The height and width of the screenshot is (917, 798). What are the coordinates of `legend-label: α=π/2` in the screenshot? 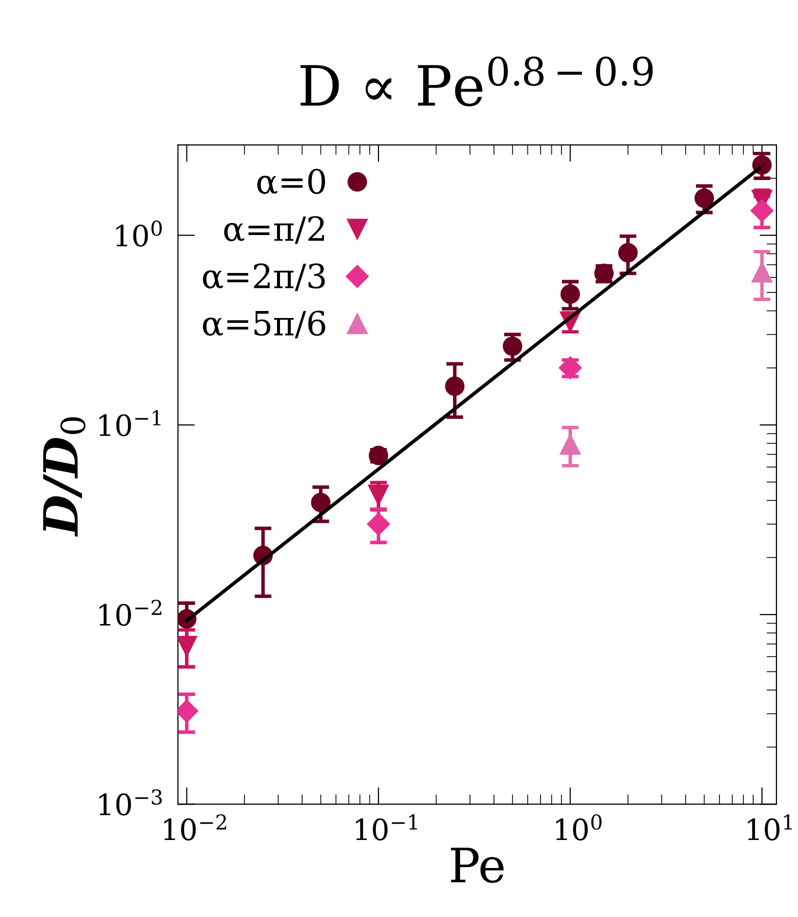 It's located at (274, 230).